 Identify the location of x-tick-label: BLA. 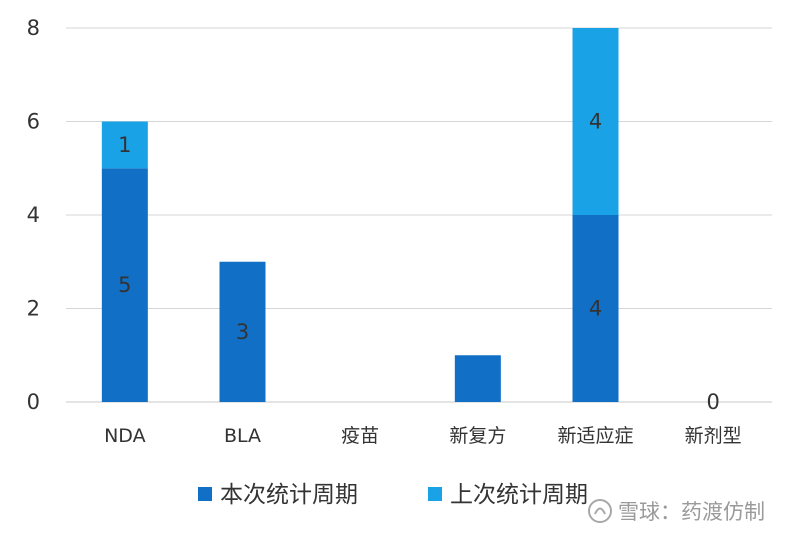
(242, 436).